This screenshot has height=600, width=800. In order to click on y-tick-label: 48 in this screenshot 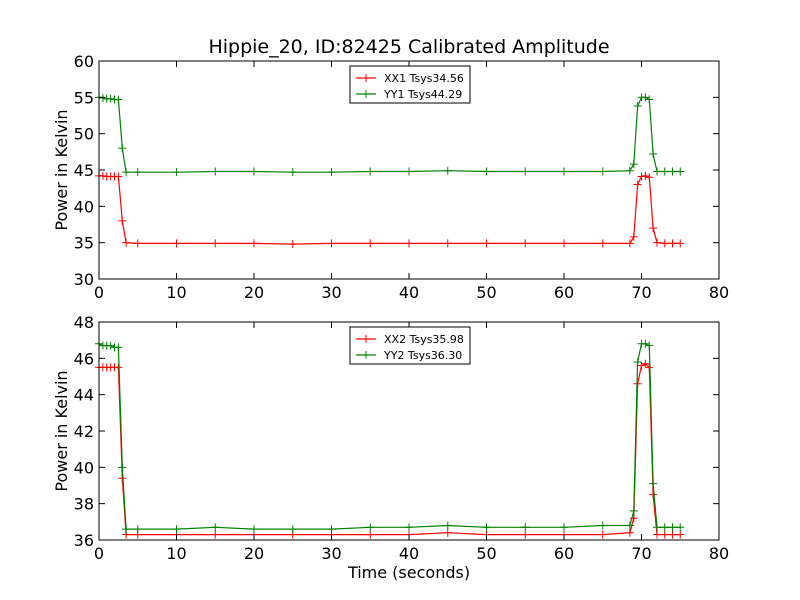, I will do `click(84, 322)`.